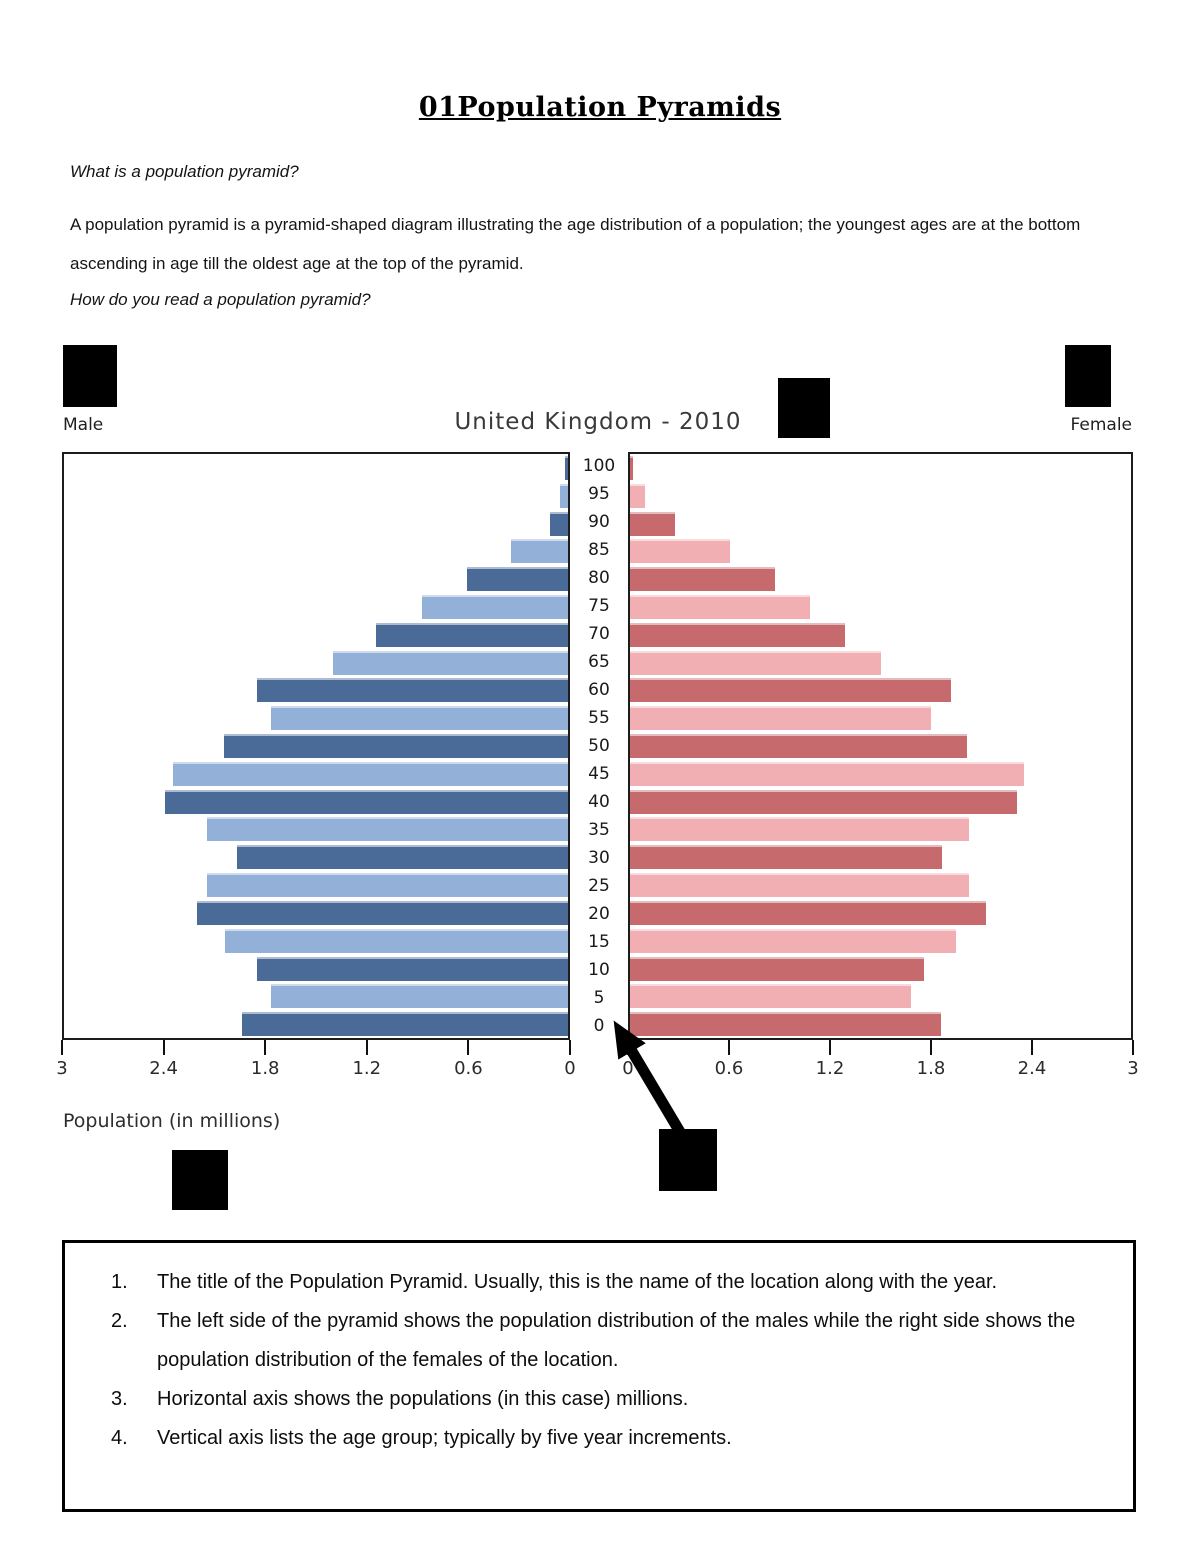  What do you see at coordinates (200, 1180) in the screenshot?
I see `redacted-callout-box-xaxis` at bounding box center [200, 1180].